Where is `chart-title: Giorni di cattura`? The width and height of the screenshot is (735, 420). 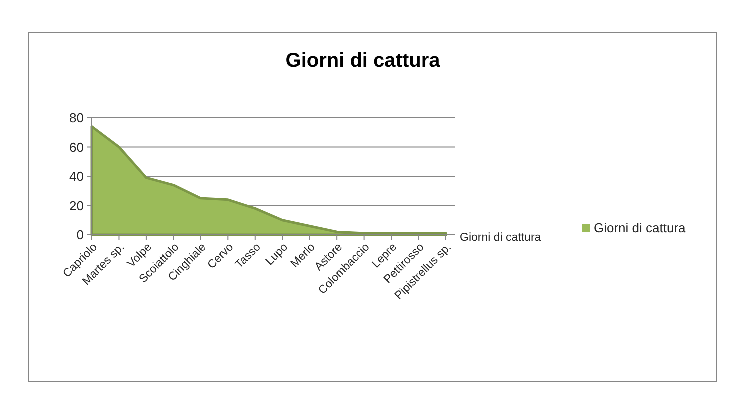 chart-title: Giorni di cattura is located at coordinates (364, 61).